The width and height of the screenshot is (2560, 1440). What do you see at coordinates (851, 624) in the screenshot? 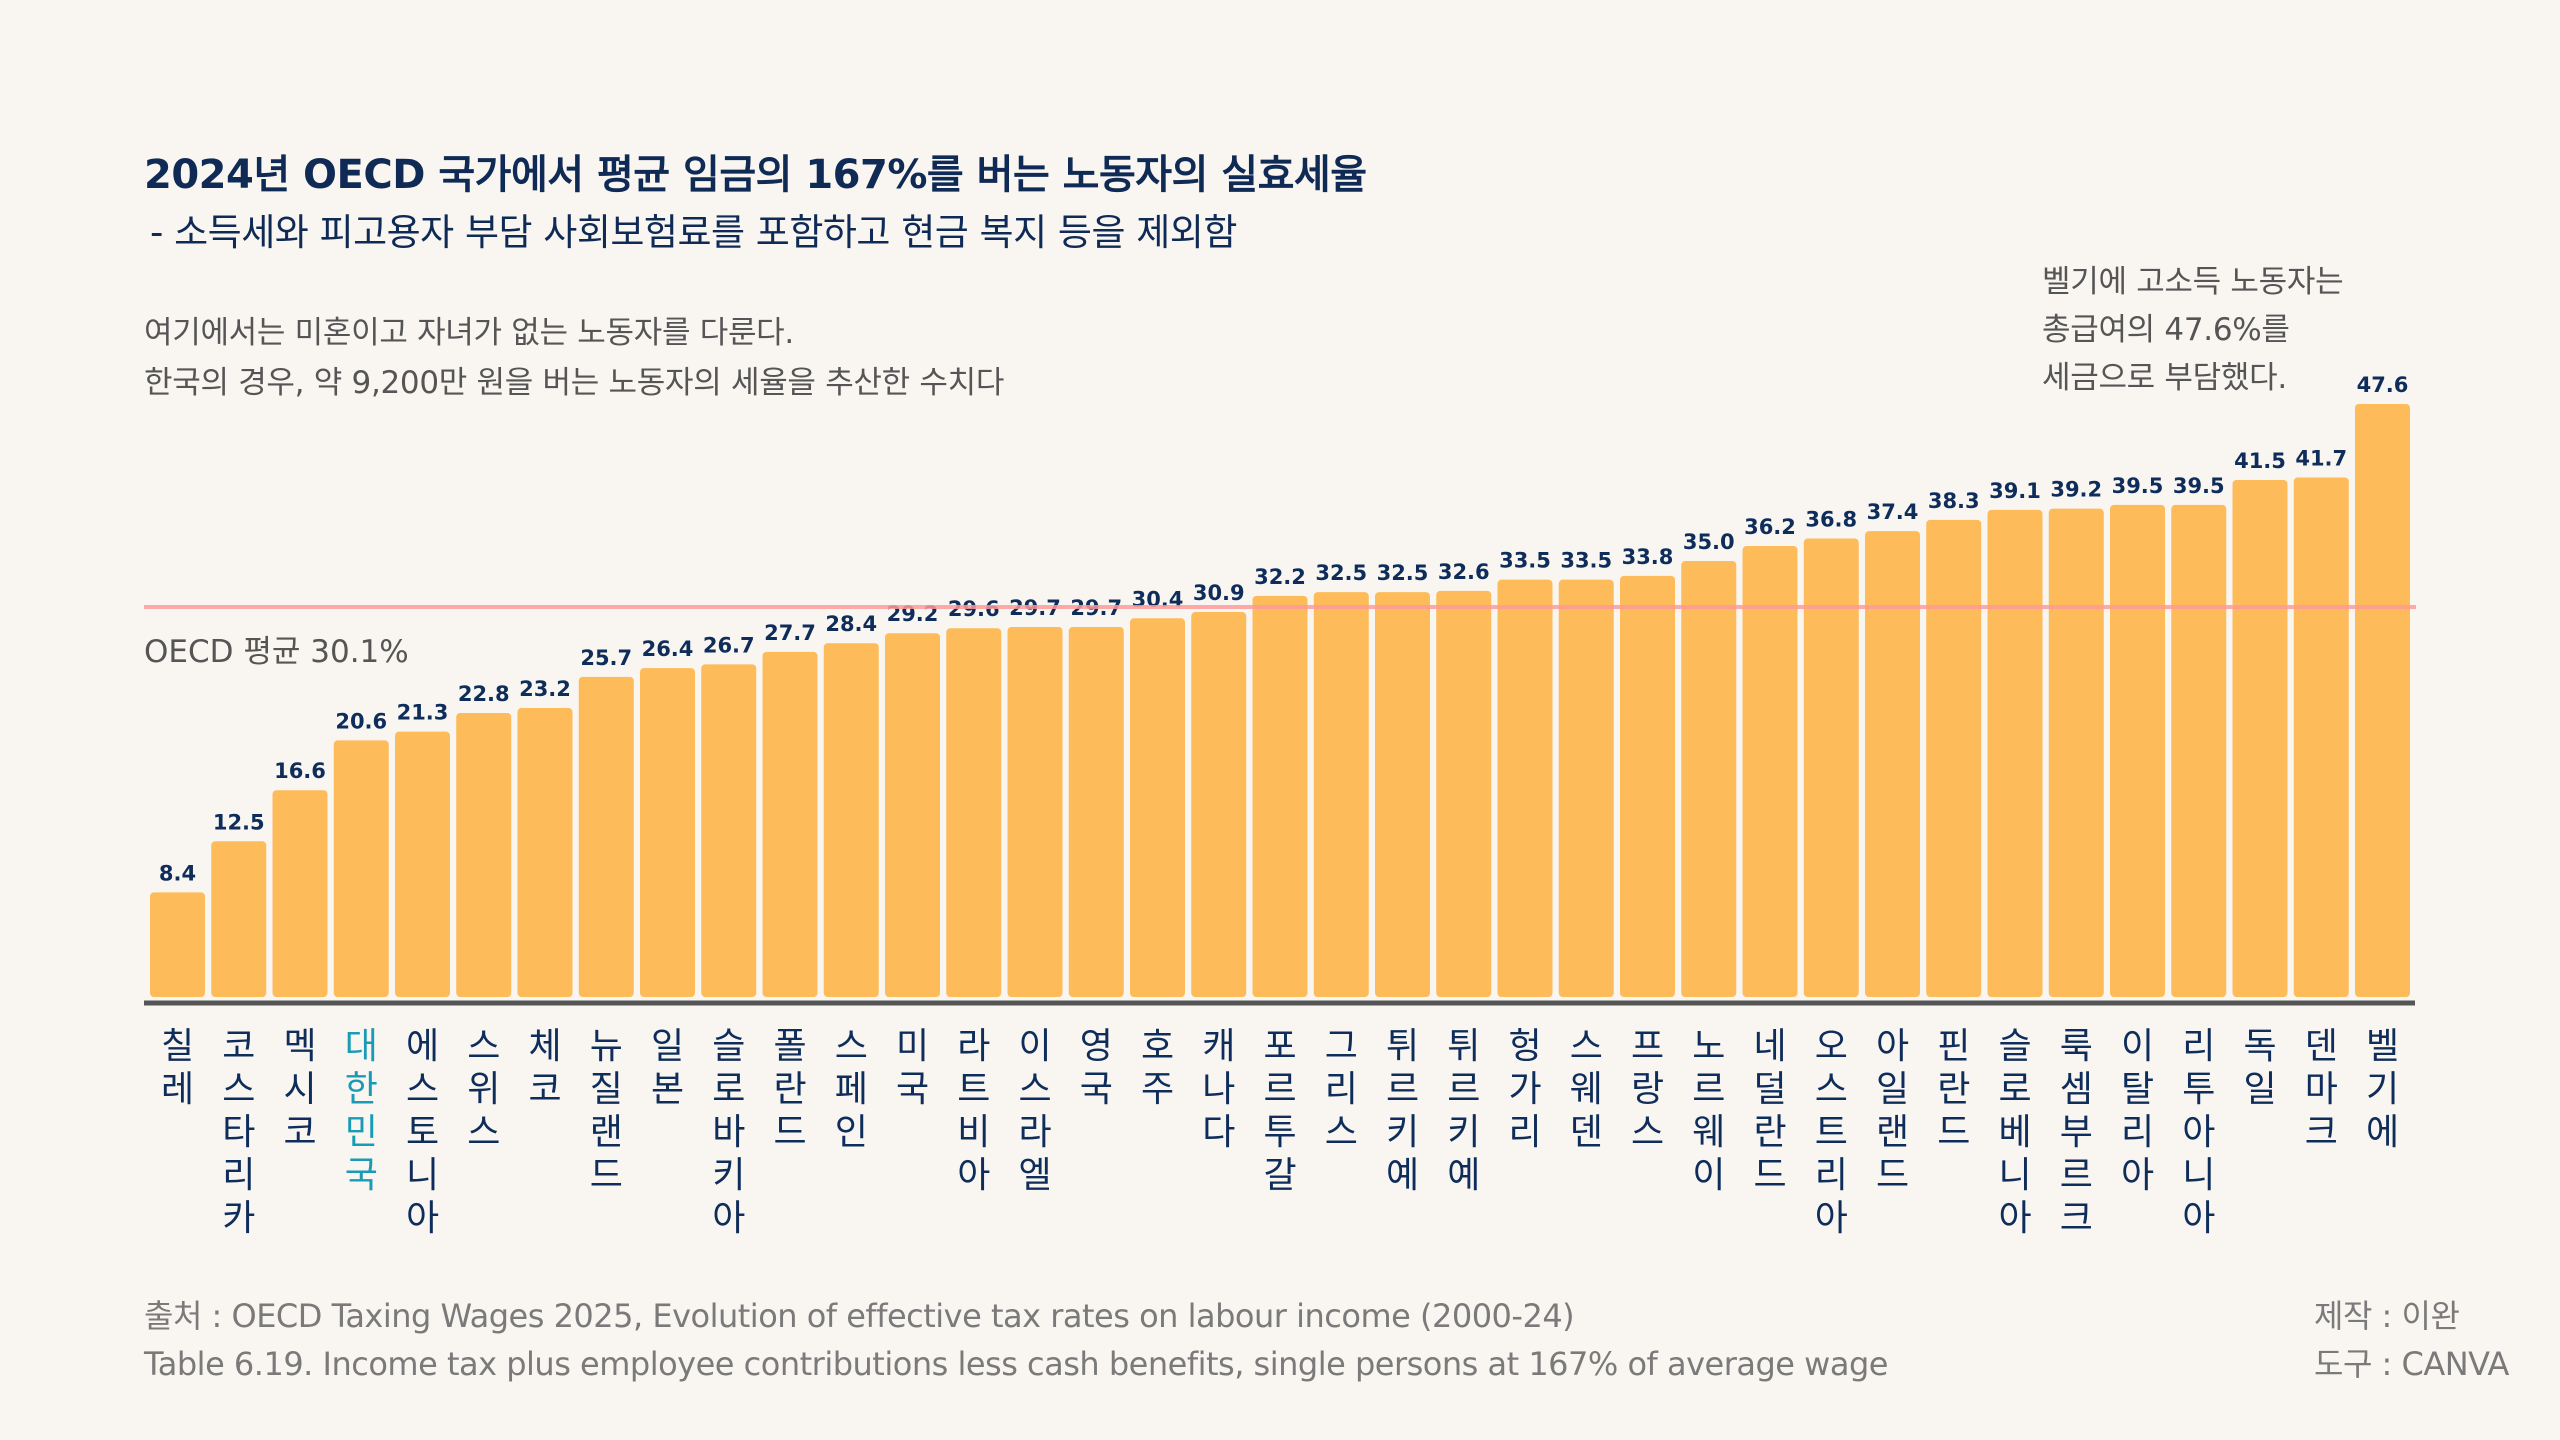
I see `value-label: 28.4` at bounding box center [851, 624].